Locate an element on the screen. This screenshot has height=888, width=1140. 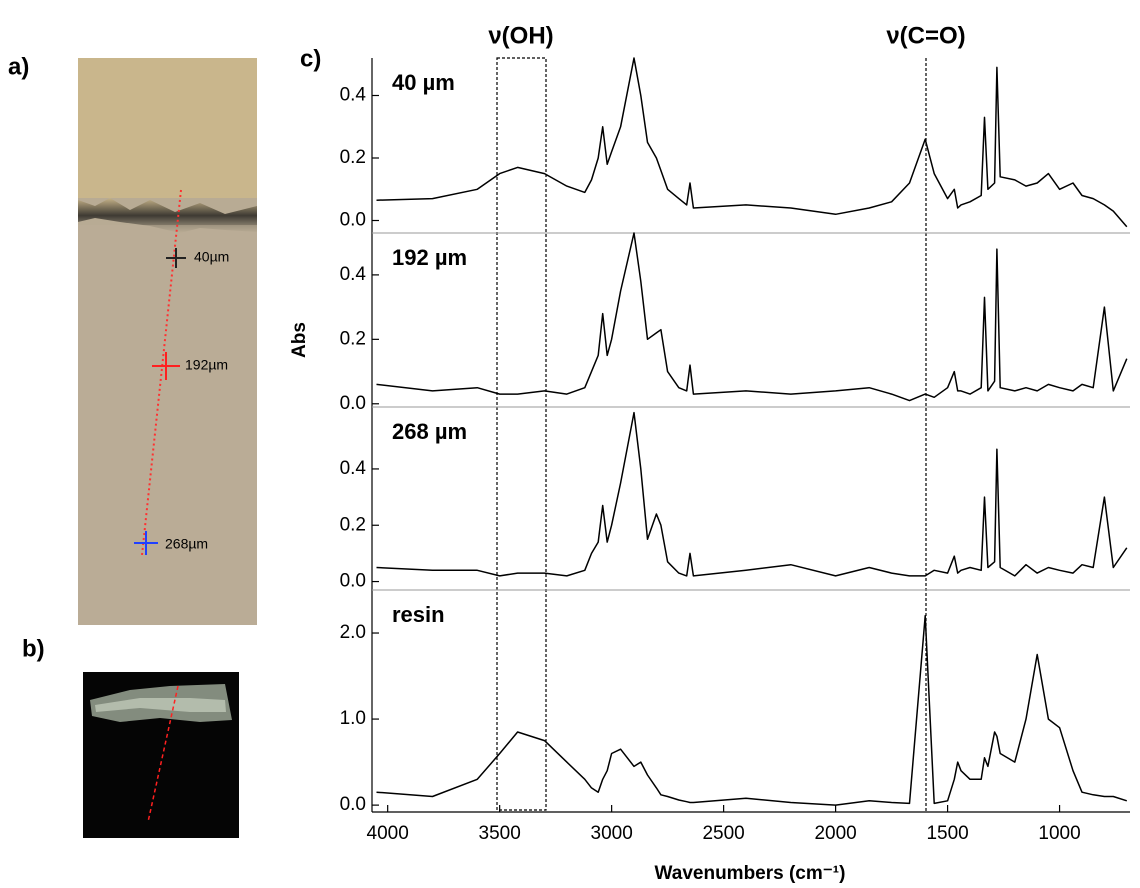
spectrum-label: 268 µm is located at coordinates (429, 431).